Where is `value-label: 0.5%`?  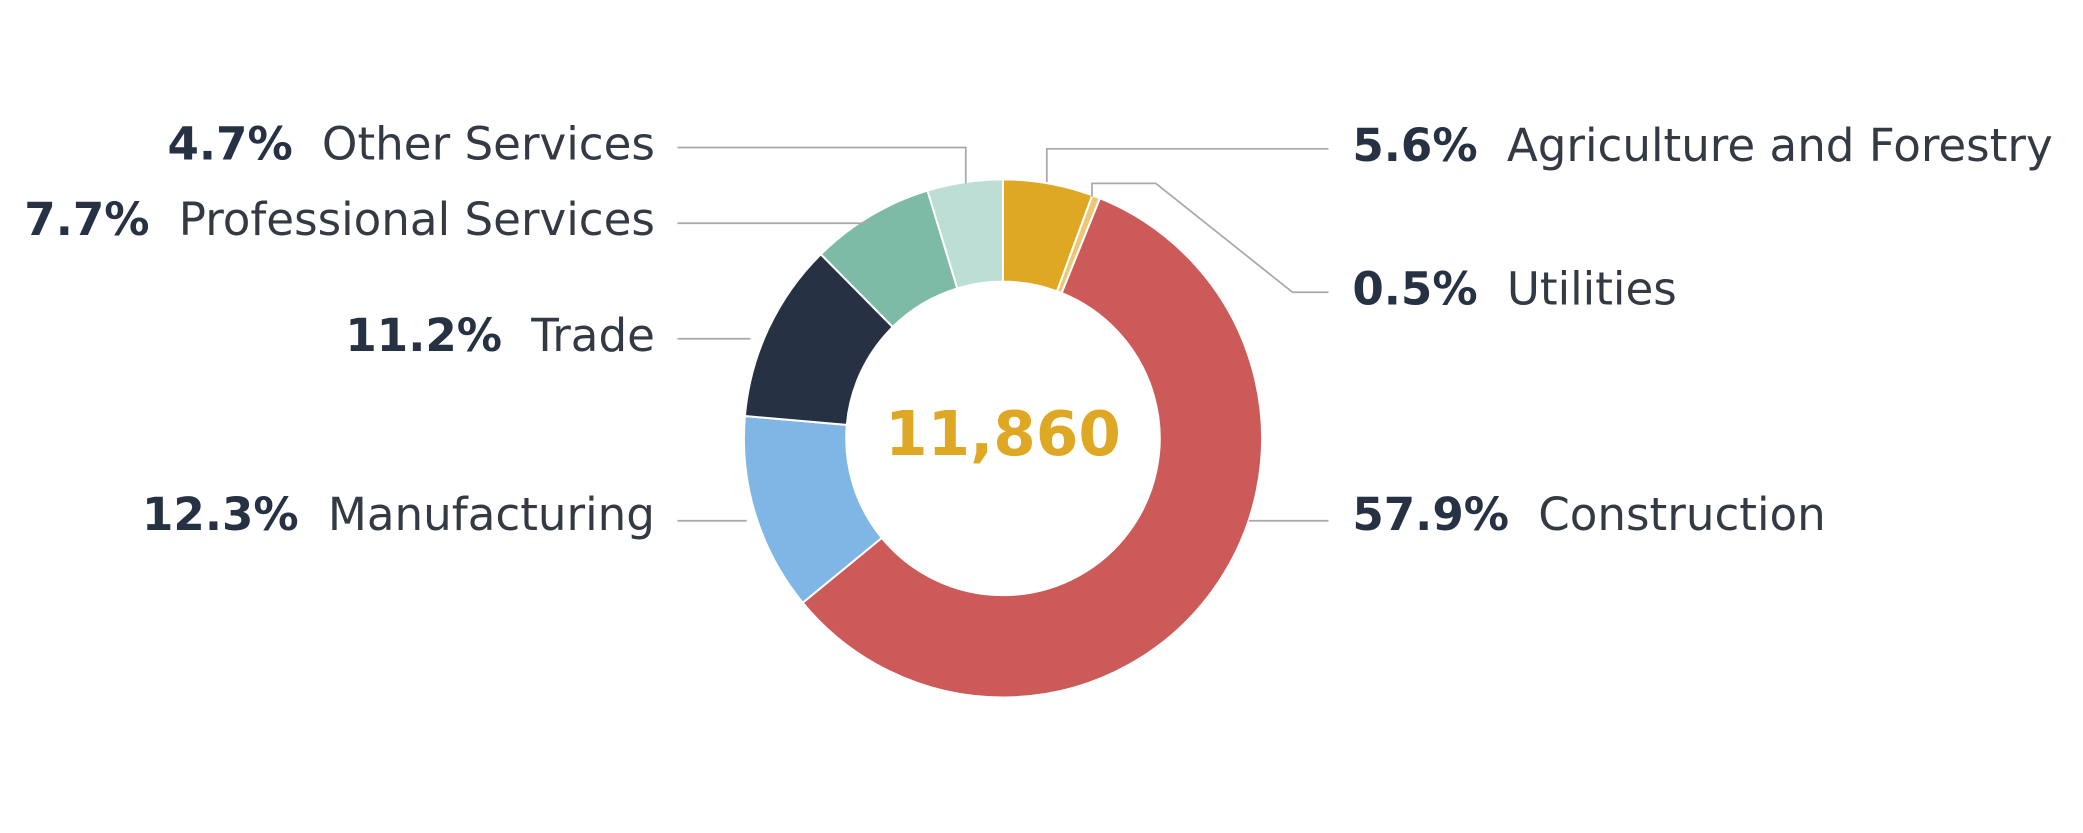 value-label: 0.5% is located at coordinates (1414, 288).